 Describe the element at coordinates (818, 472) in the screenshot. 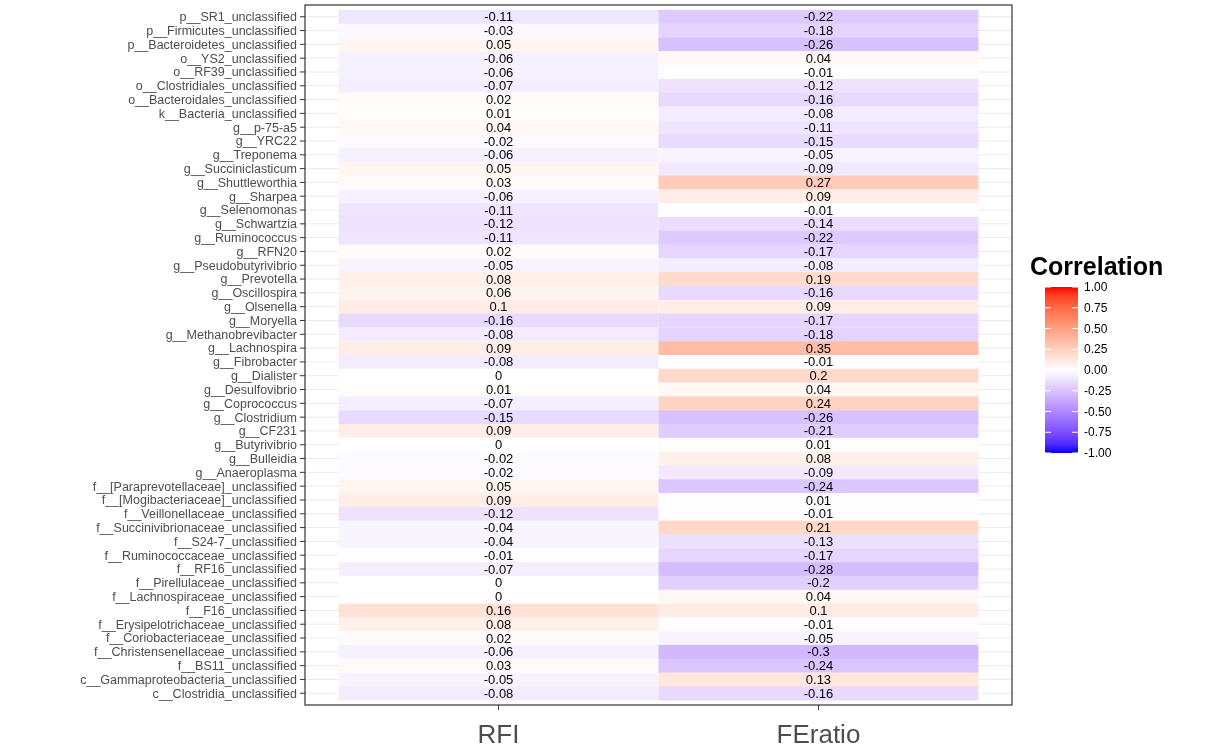

I see `data-label: -0.09` at that location.